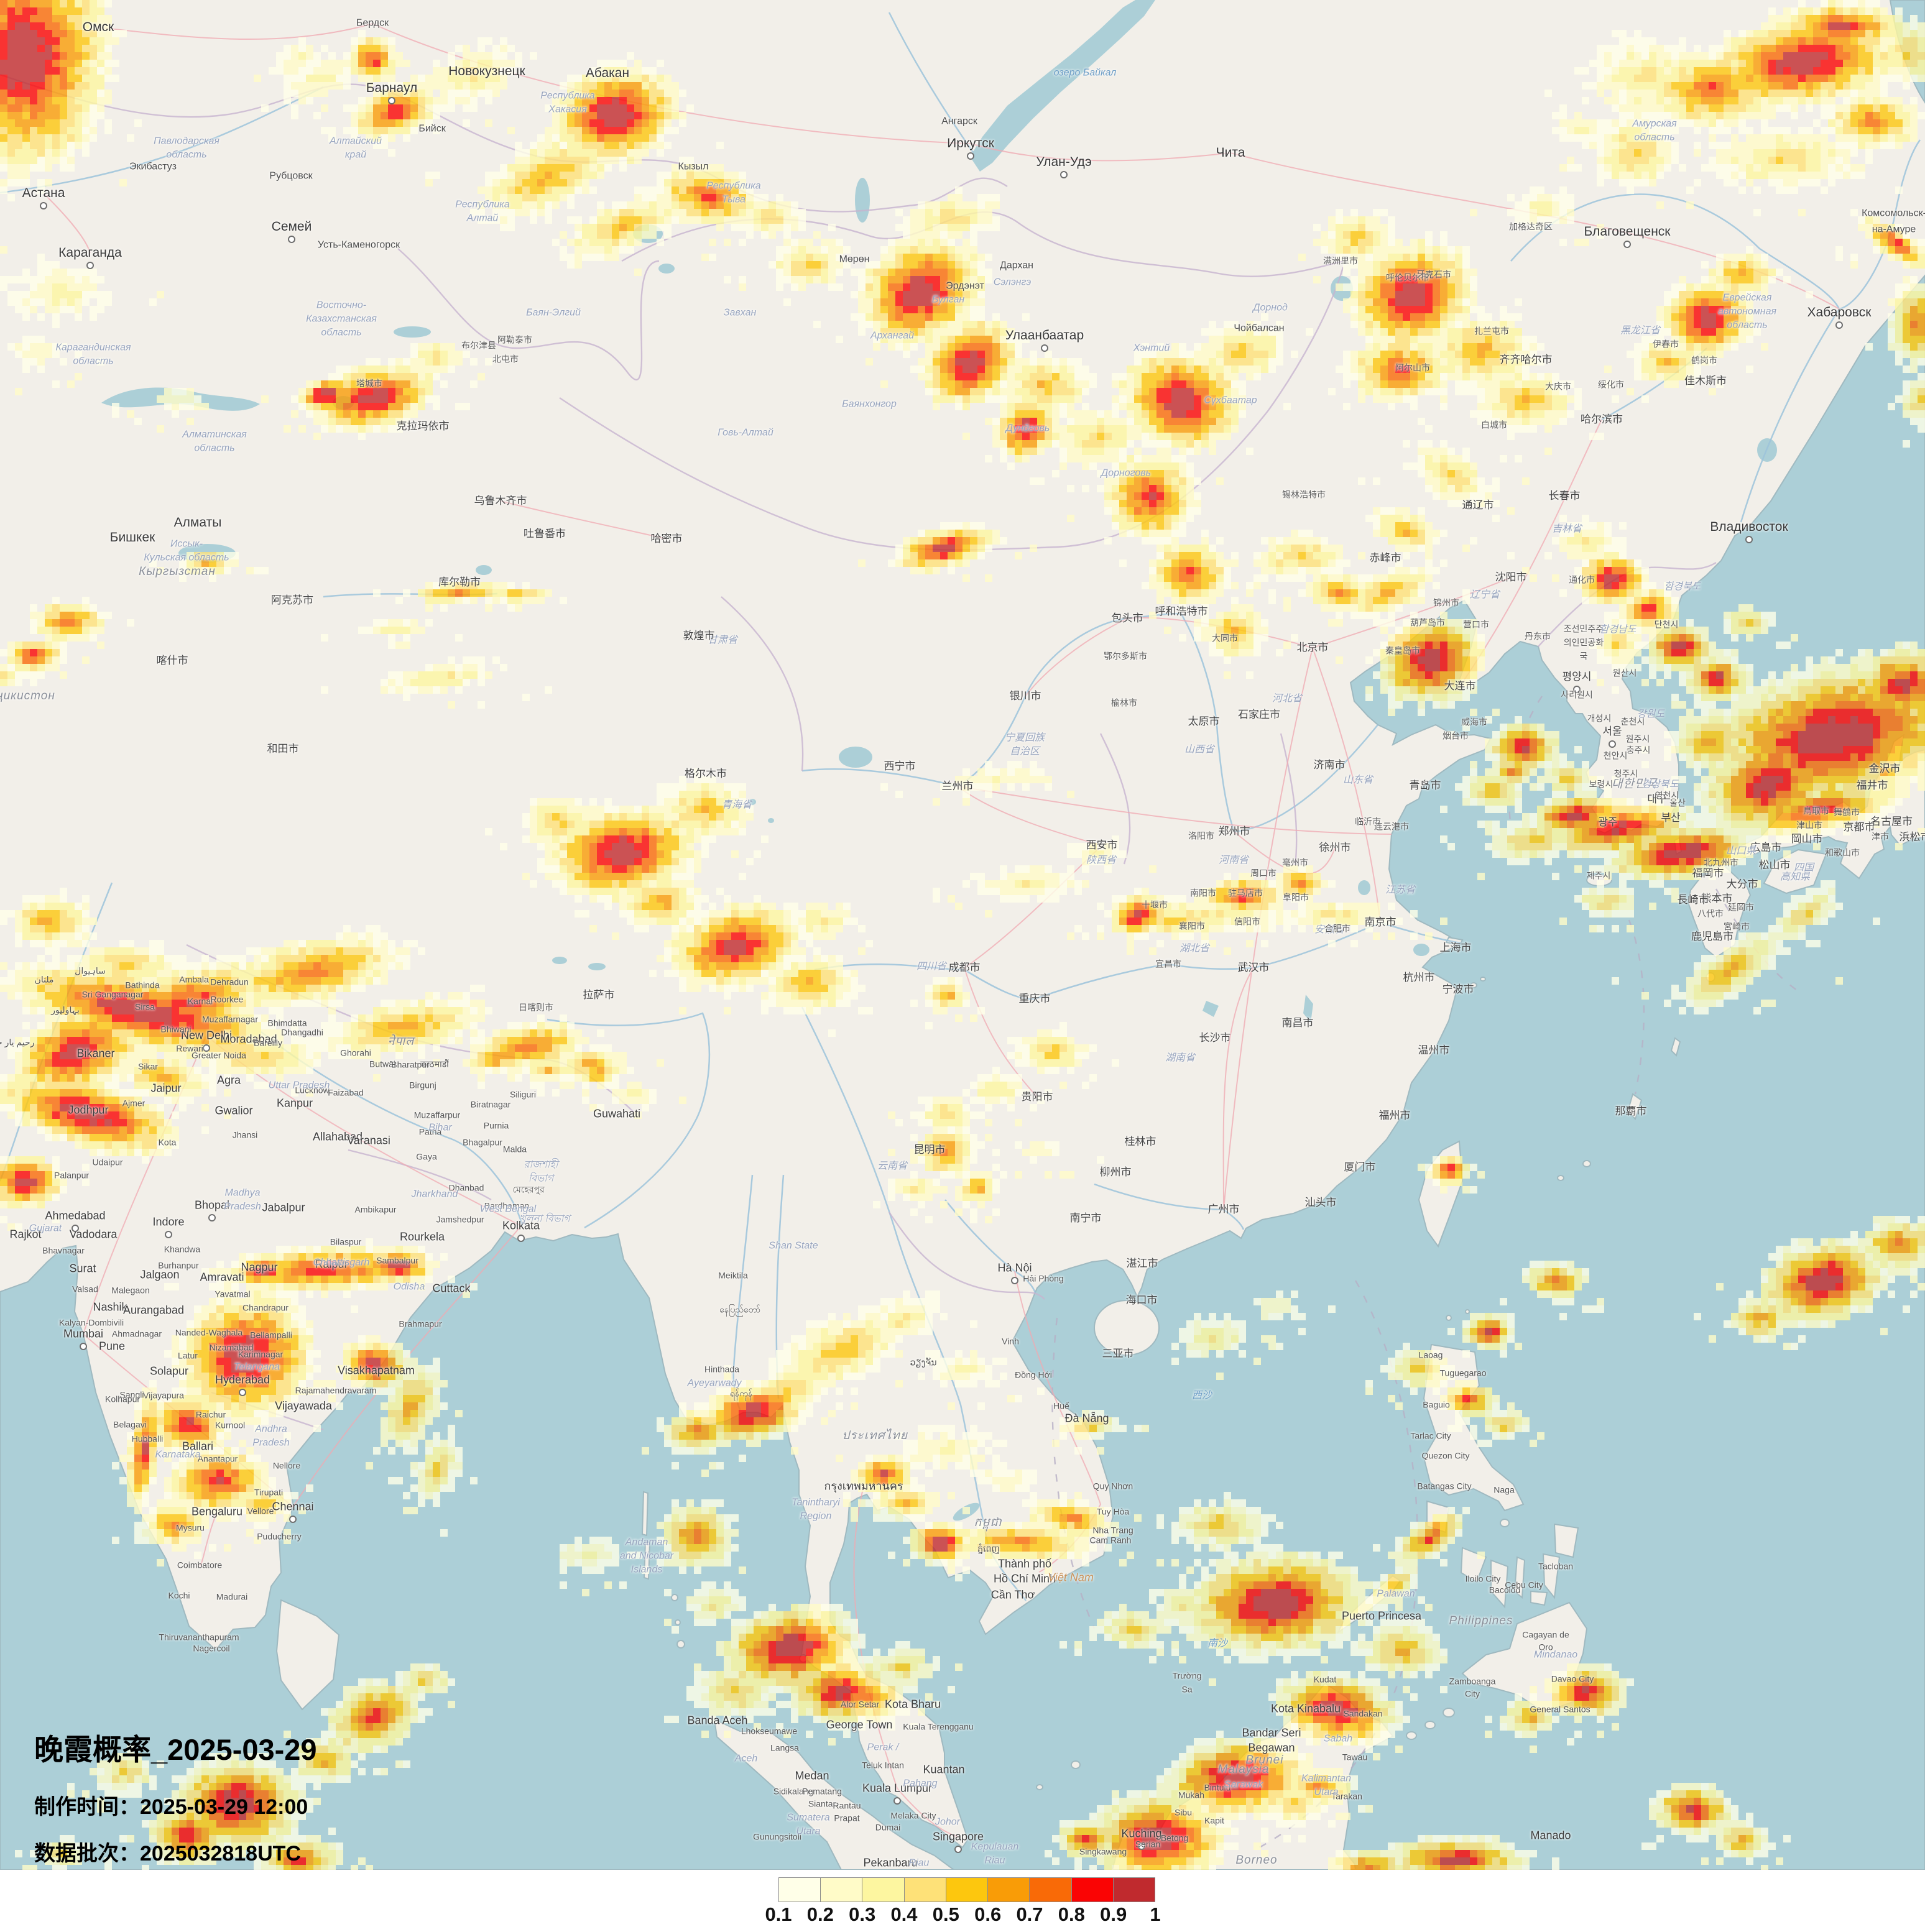 The width and height of the screenshot is (1925, 1932). What do you see at coordinates (1141, 1833) in the screenshot?
I see `map-label: Kuching` at bounding box center [1141, 1833].